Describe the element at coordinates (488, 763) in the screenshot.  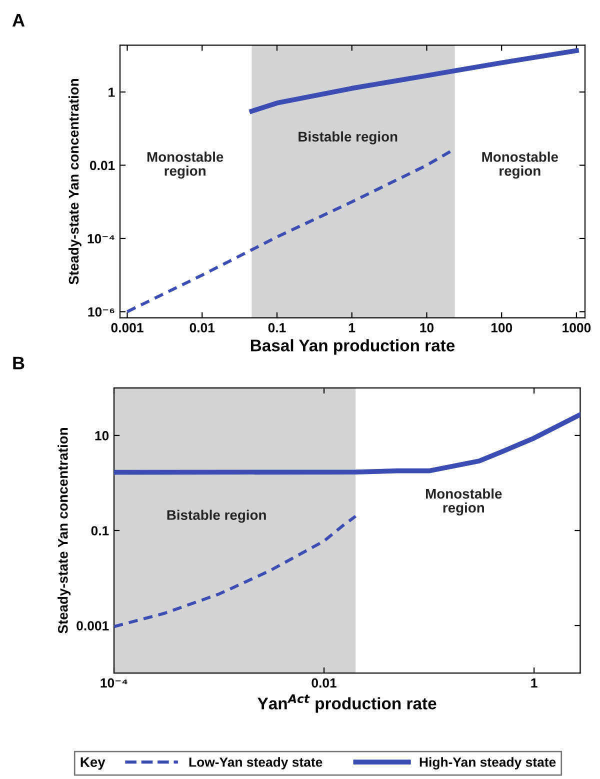
I see `legend-label: High-Yan steady state` at that location.